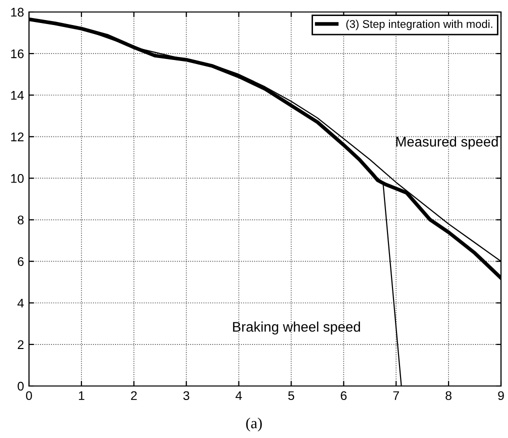 This screenshot has width=508, height=438. What do you see at coordinates (21, 344) in the screenshot?
I see `y-tick-label: 2` at bounding box center [21, 344].